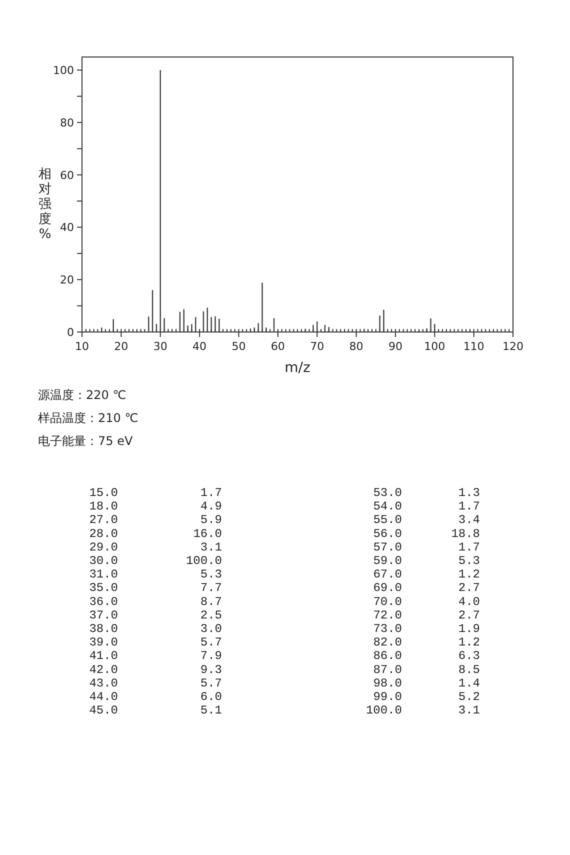  Describe the element at coordinates (103, 520) in the screenshot. I see `text: 27.0` at that location.